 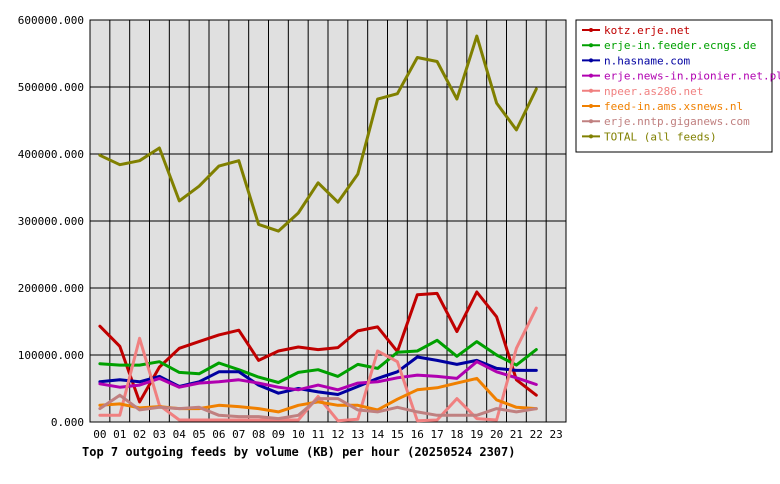 What do you see at coordinates (337, 434) in the screenshot?
I see `x-tick-label: 12` at bounding box center [337, 434].